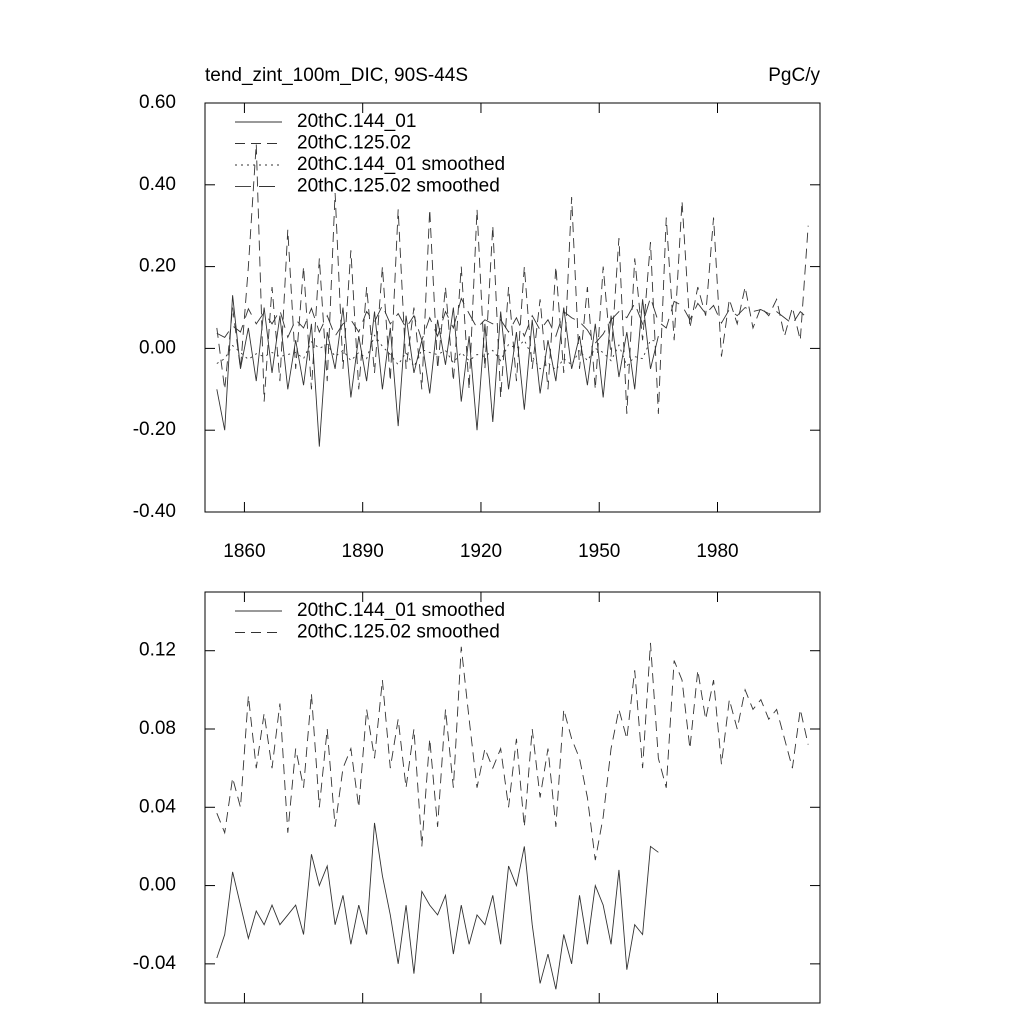  Describe the element at coordinates (354, 143) in the screenshot. I see `legend-label: 20thC.125.02` at that location.